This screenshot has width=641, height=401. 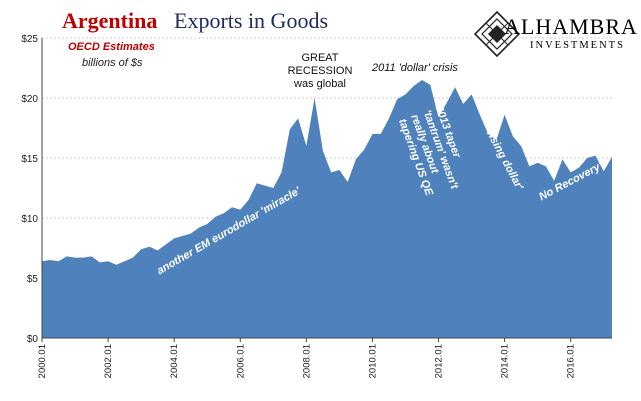 I want to click on y-axis-tick-labels: $0 $5 $10 $15 $20 $25, so click(x=29, y=189).